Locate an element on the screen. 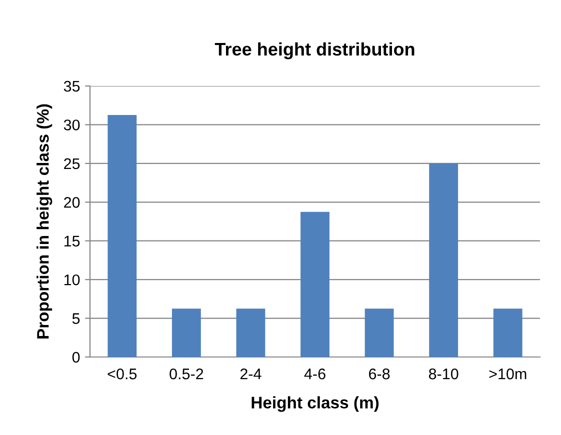  x-tick-label: >10m is located at coordinates (507, 374).